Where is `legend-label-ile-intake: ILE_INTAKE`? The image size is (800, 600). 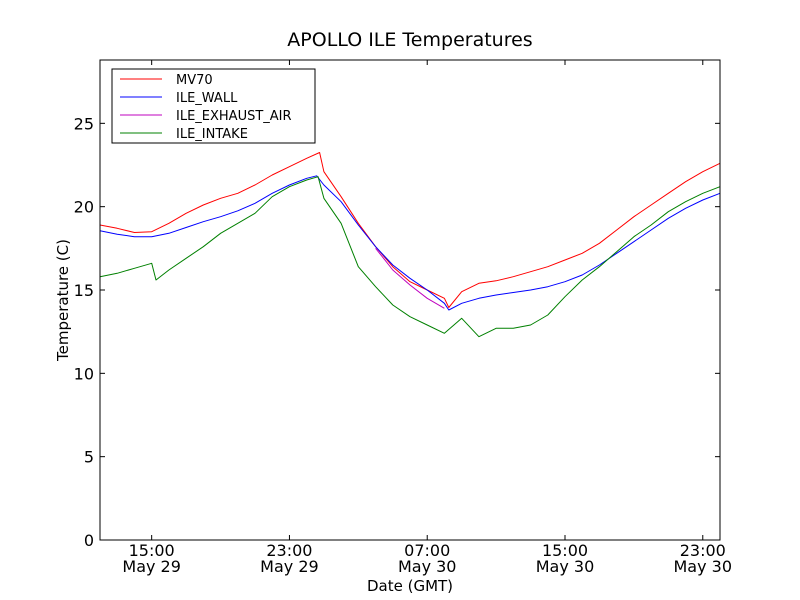
legend-label-ile-intake: ILE_INTAKE is located at coordinates (212, 134).